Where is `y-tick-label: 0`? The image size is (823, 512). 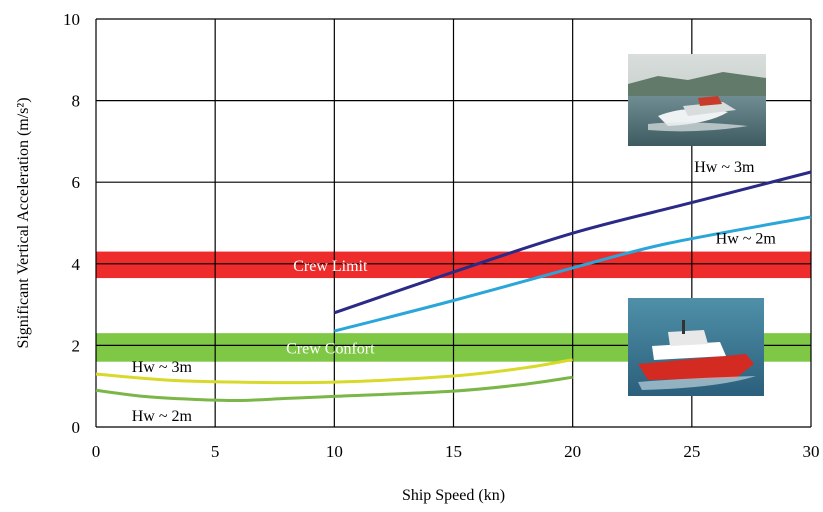
y-tick-label: 0 is located at coordinates (76, 427).